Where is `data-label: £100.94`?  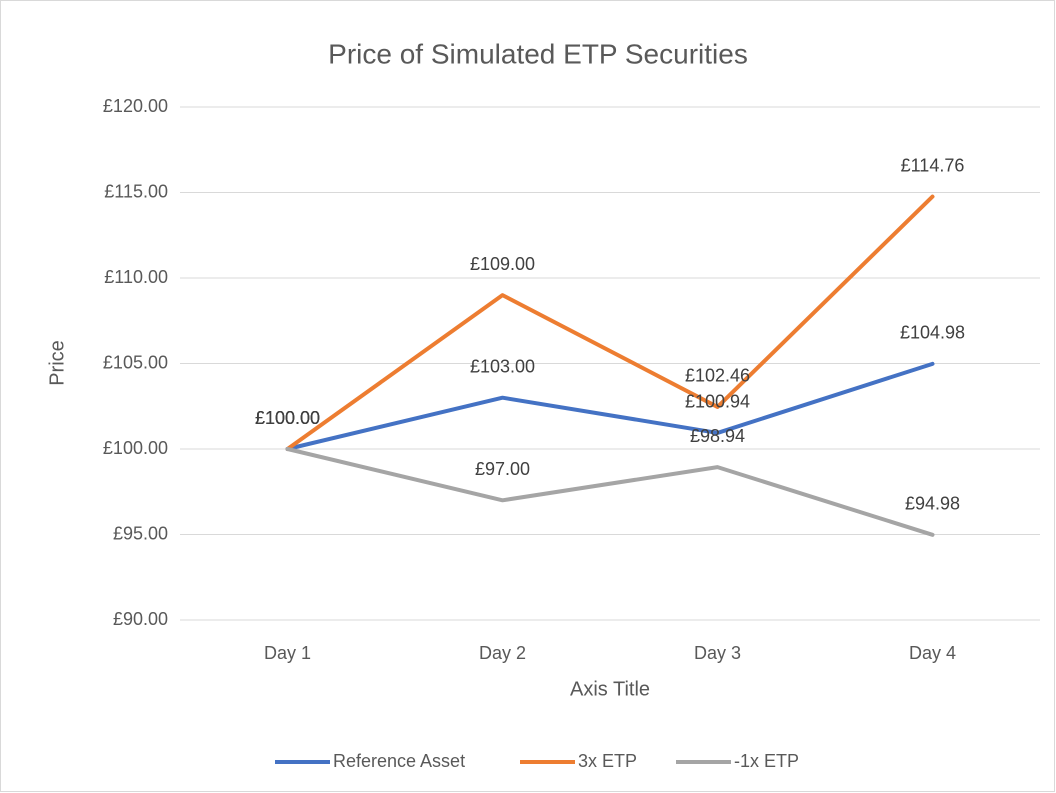
data-label: £100.94 is located at coordinates (717, 402).